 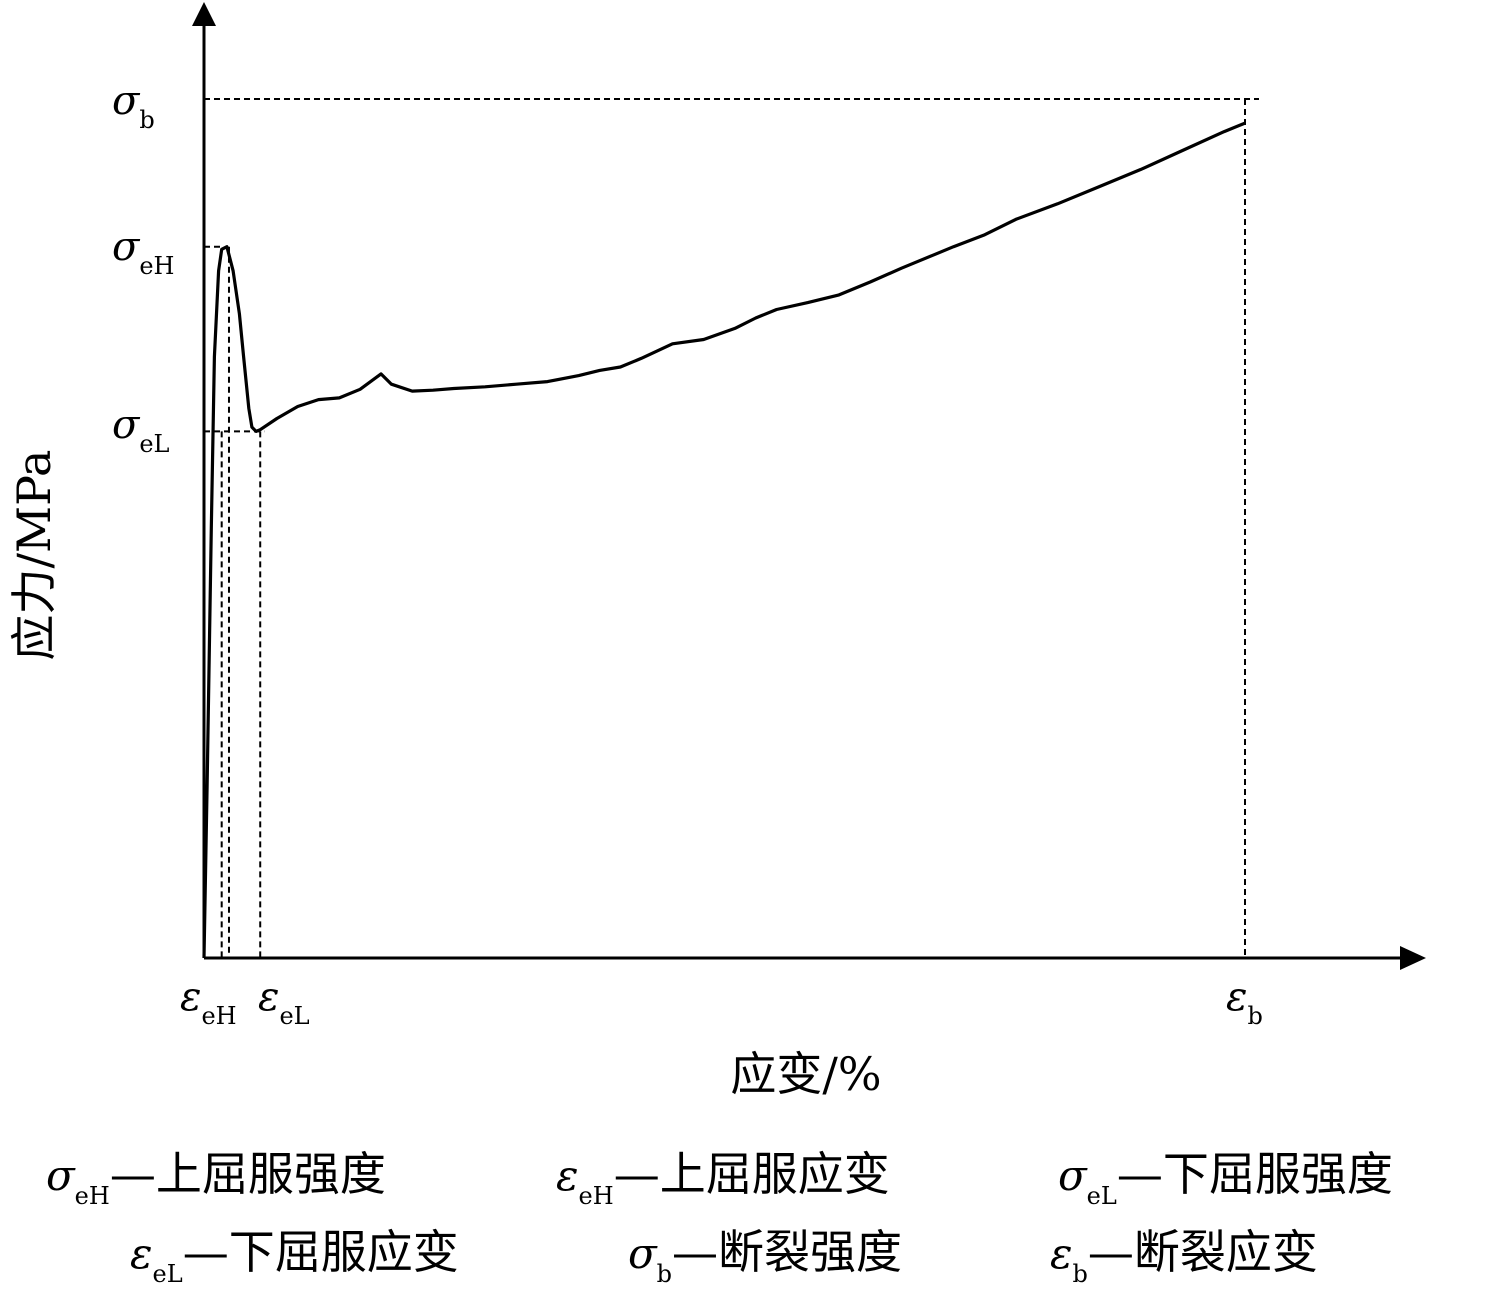 What do you see at coordinates (208, 1002) in the screenshot?
I see `x-tick-label: εeH` at bounding box center [208, 1002].